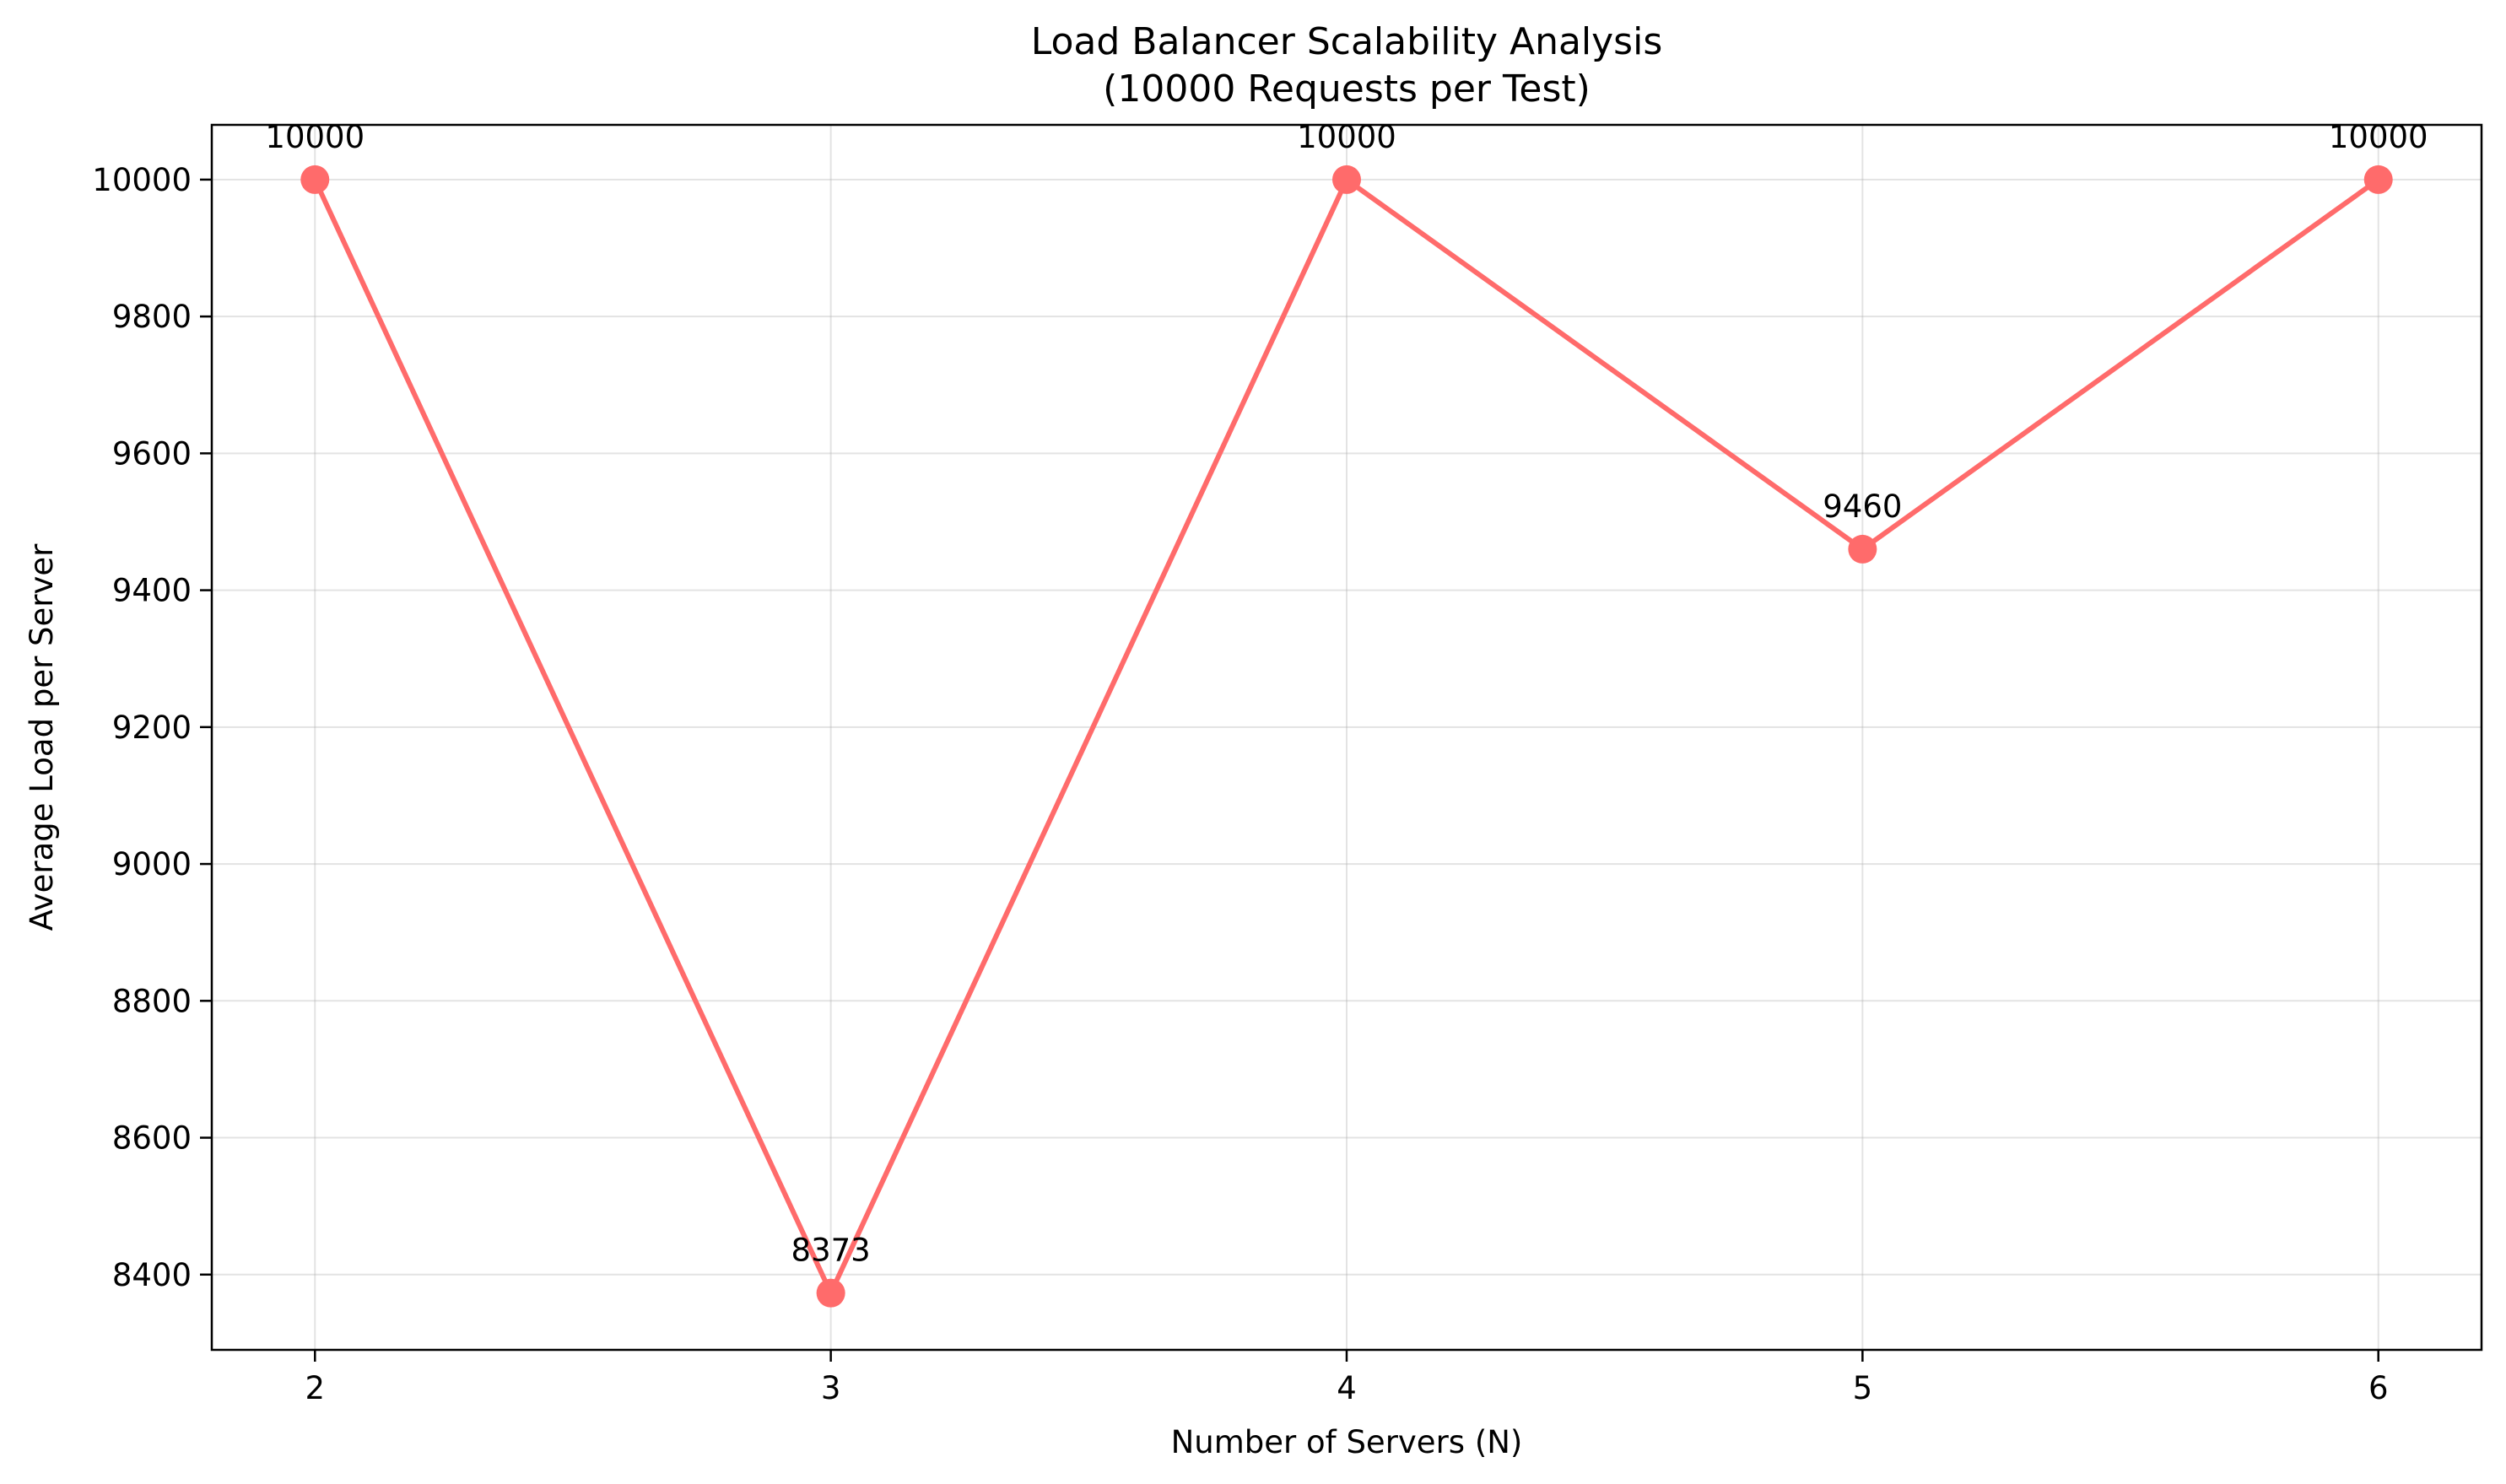  What do you see at coordinates (152, 1001) in the screenshot?
I see `y-tick-label: 8800` at bounding box center [152, 1001].